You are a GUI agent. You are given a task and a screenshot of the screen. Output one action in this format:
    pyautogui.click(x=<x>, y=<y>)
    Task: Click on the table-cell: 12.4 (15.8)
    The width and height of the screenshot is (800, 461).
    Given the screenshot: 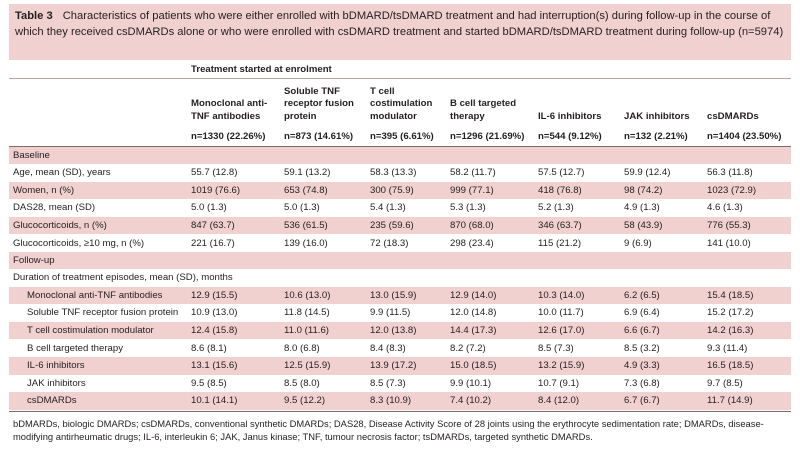 What is the action you would take?
    pyautogui.click(x=233, y=330)
    